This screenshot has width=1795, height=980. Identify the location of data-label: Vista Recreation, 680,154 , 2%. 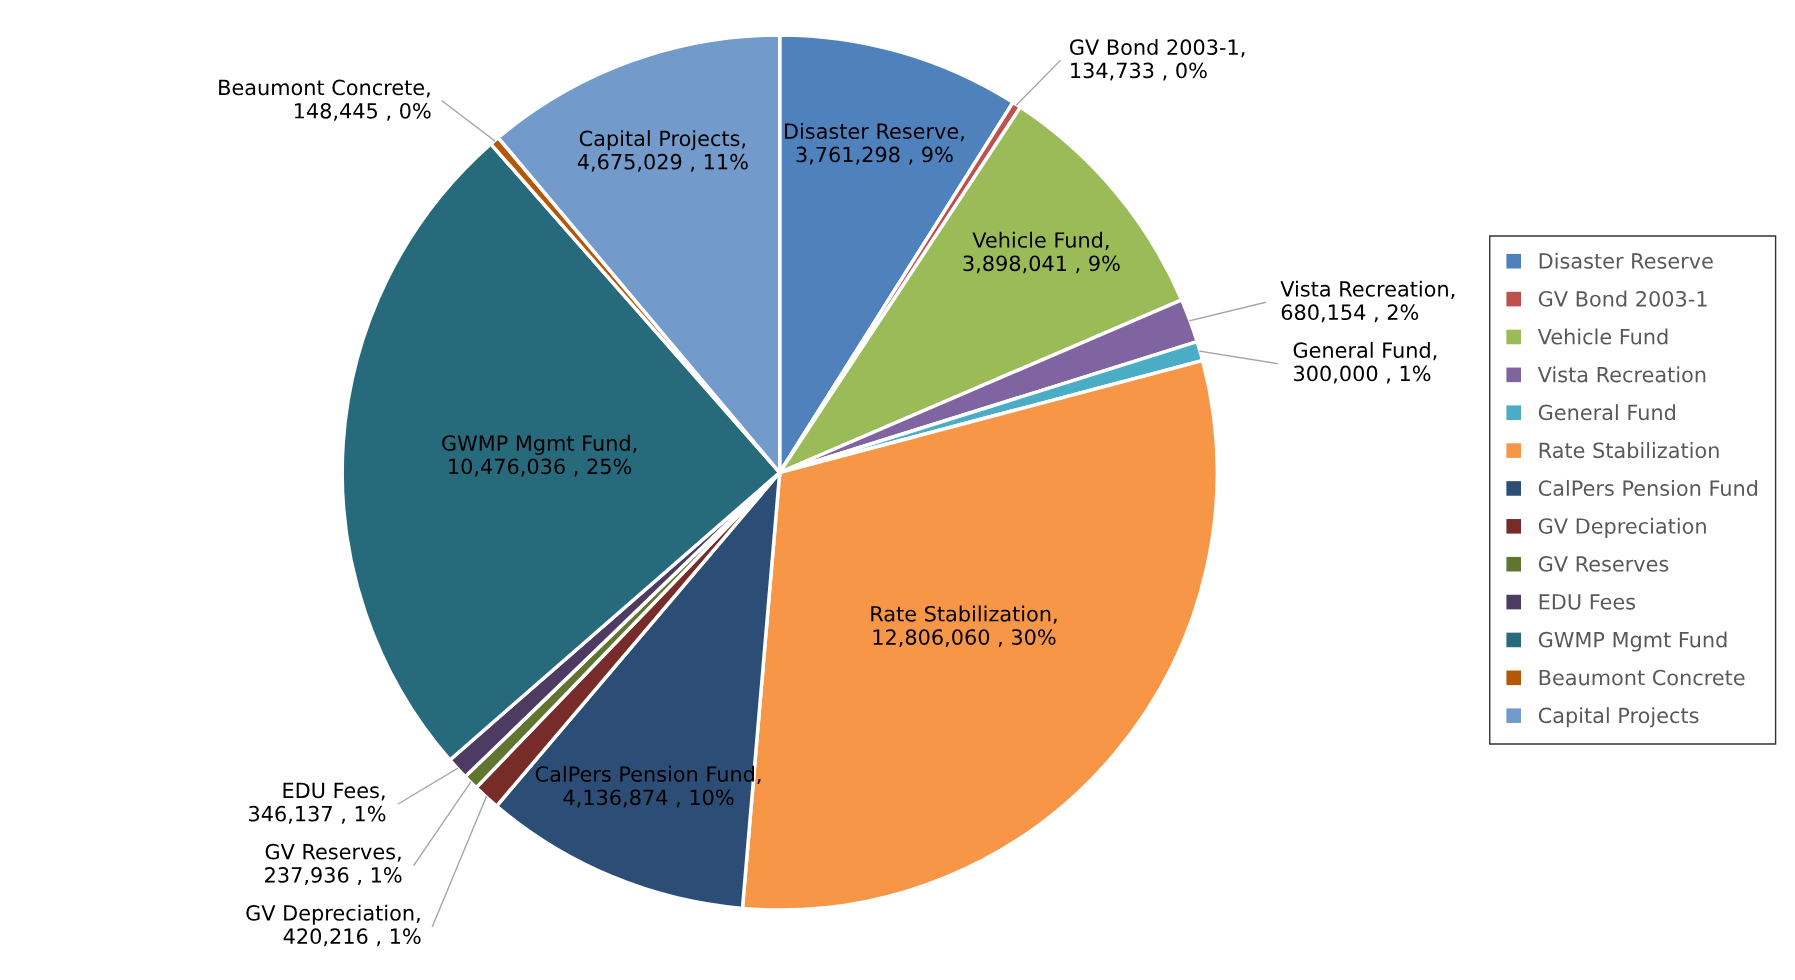
(1367, 301).